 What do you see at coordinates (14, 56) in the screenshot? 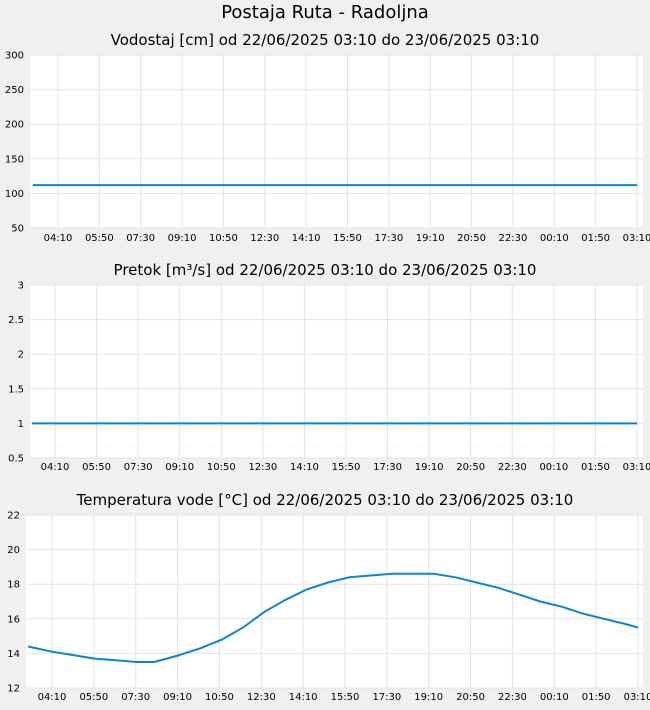
I see `y-tick-label: 300` at bounding box center [14, 56].